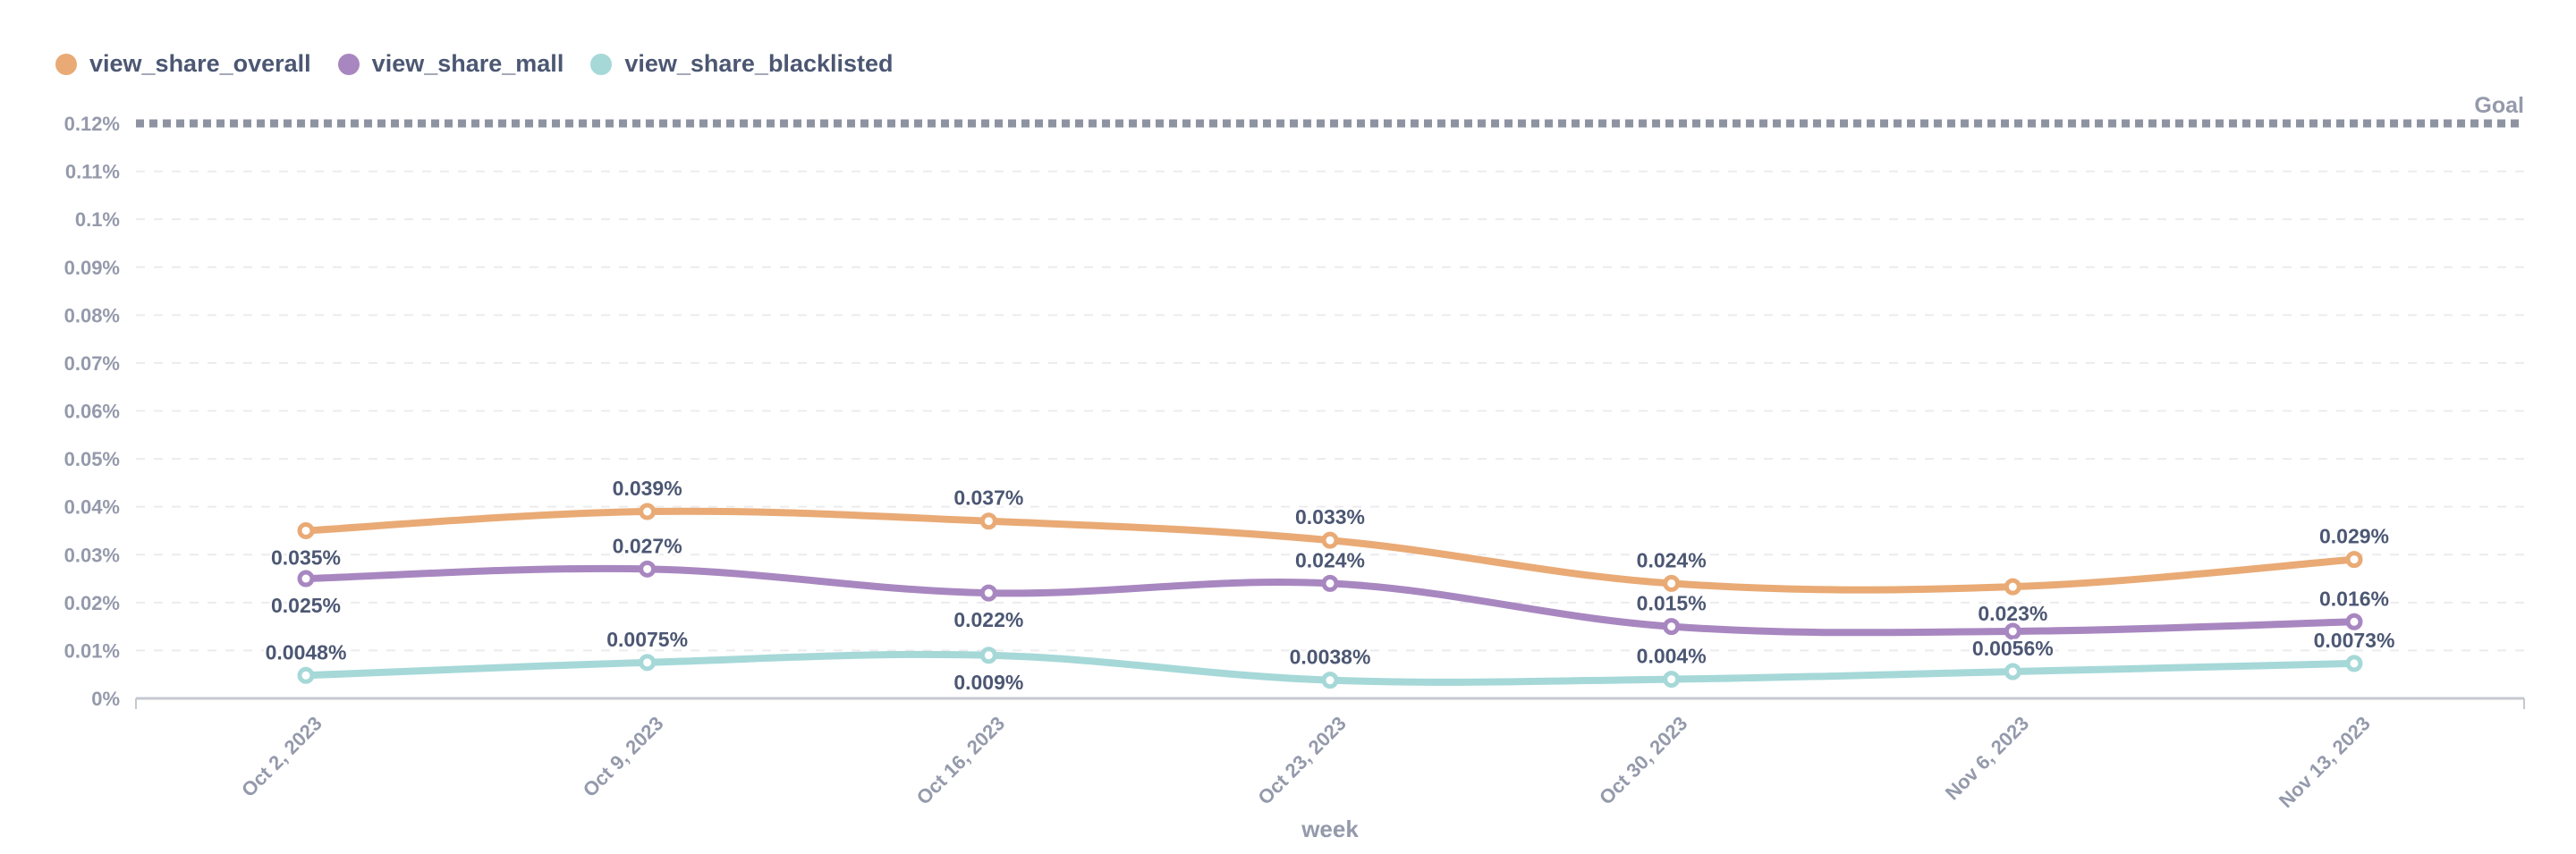 Image resolution: width=2576 pixels, height=854 pixels. I want to click on x-axis-label: week, so click(1330, 829).